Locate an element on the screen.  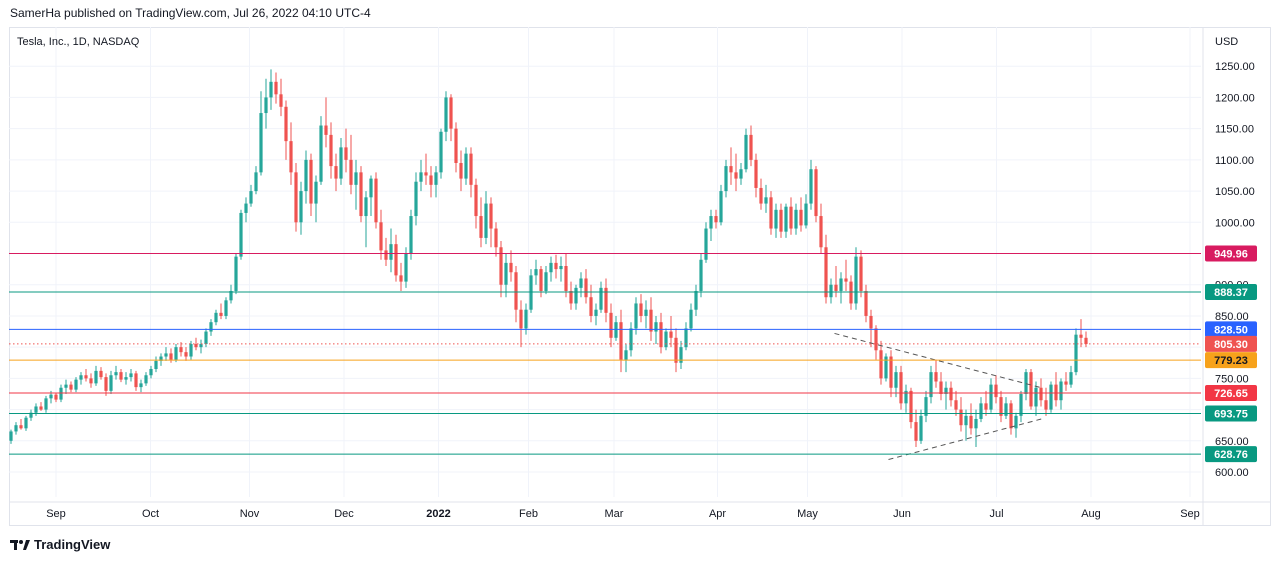
tradingview-footer: TradingView is located at coordinates (60, 544).